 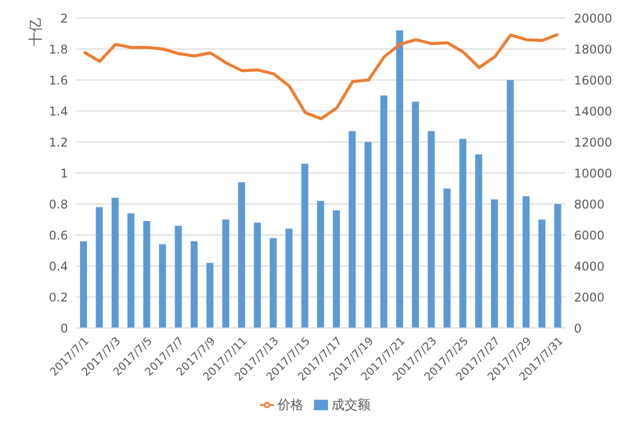 What do you see at coordinates (36, 32) in the screenshot?
I see `y-axis-title: 十亿` at bounding box center [36, 32].